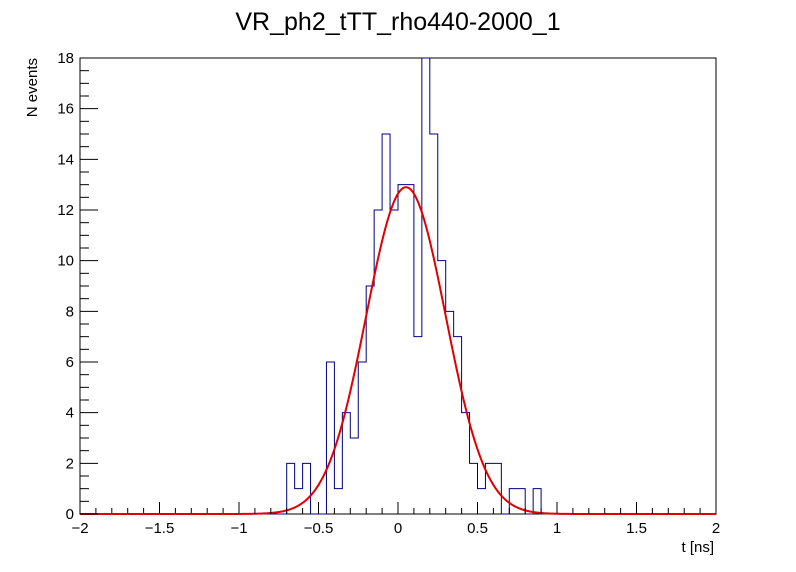 The image size is (796, 572). What do you see at coordinates (716, 528) in the screenshot?
I see `x-tick-label: 2` at bounding box center [716, 528].